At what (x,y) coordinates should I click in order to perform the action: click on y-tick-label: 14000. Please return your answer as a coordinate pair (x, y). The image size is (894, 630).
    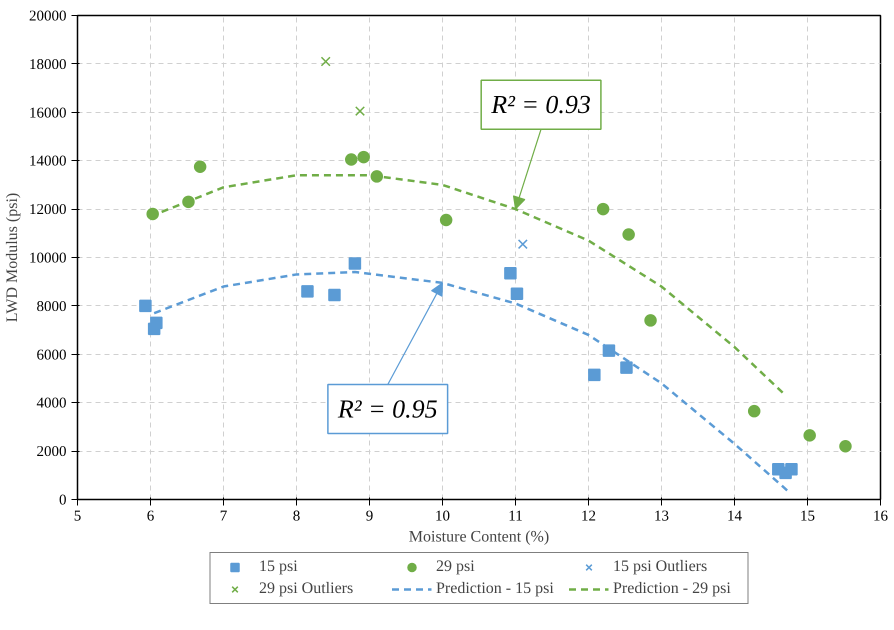
    Looking at the image, I should click on (47, 162).